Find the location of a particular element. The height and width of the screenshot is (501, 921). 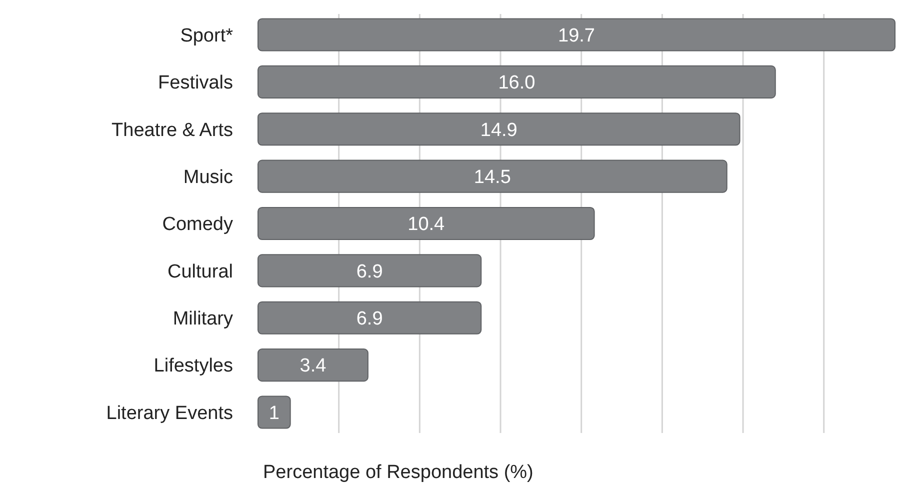

y-tick-label: Lifestyles is located at coordinates (193, 366).